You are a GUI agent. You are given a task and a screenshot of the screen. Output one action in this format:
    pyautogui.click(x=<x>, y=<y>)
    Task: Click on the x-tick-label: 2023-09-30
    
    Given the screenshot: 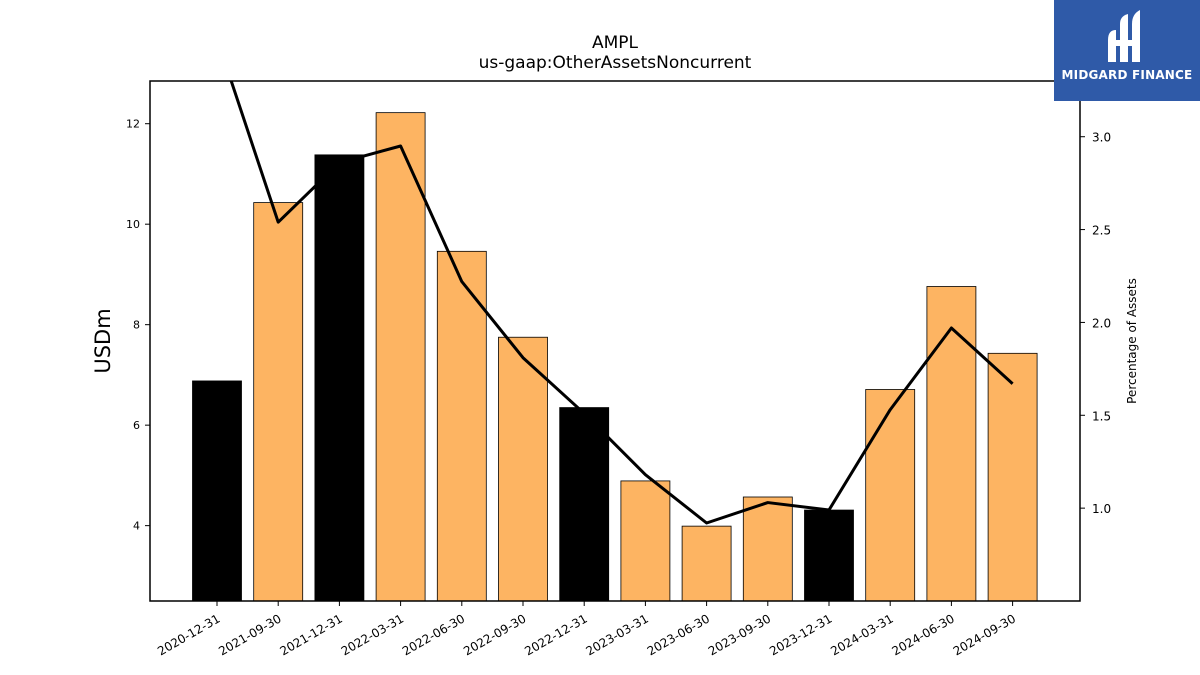 What is the action you would take?
    pyautogui.click(x=739, y=634)
    